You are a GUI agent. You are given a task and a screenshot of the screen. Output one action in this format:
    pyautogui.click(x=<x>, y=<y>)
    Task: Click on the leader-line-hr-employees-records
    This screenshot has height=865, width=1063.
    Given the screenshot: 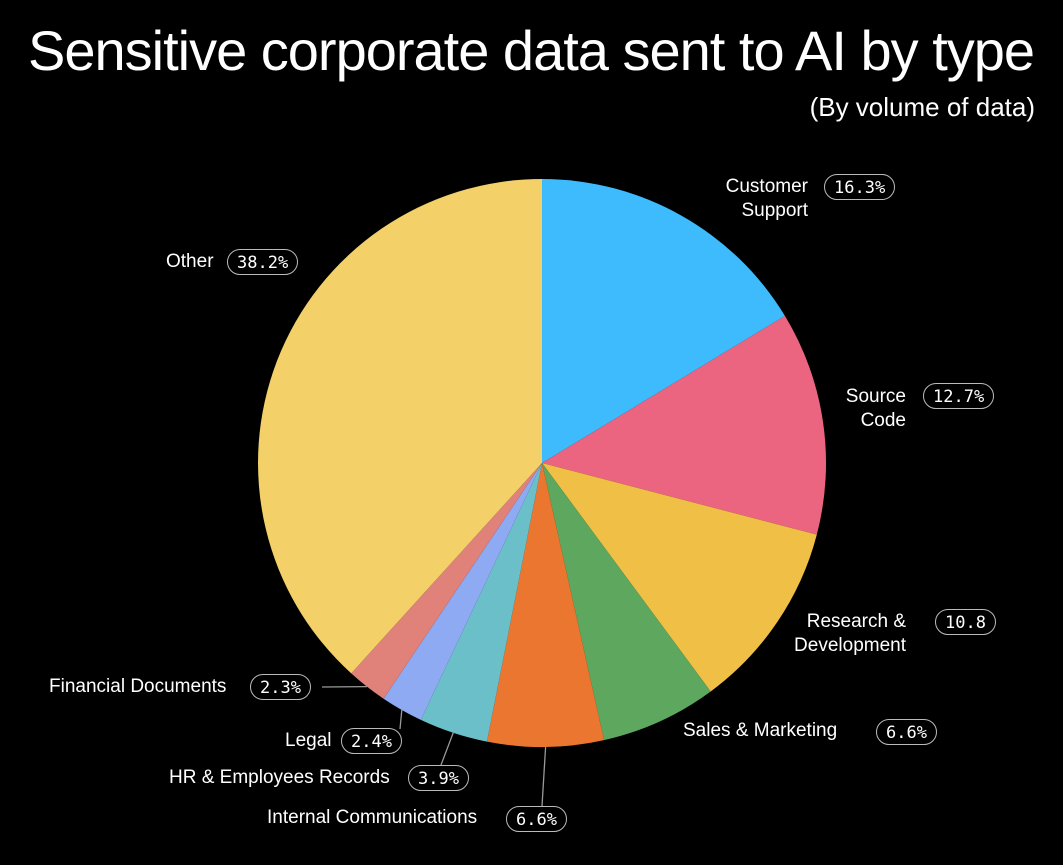 What is the action you would take?
    pyautogui.click(x=447, y=749)
    